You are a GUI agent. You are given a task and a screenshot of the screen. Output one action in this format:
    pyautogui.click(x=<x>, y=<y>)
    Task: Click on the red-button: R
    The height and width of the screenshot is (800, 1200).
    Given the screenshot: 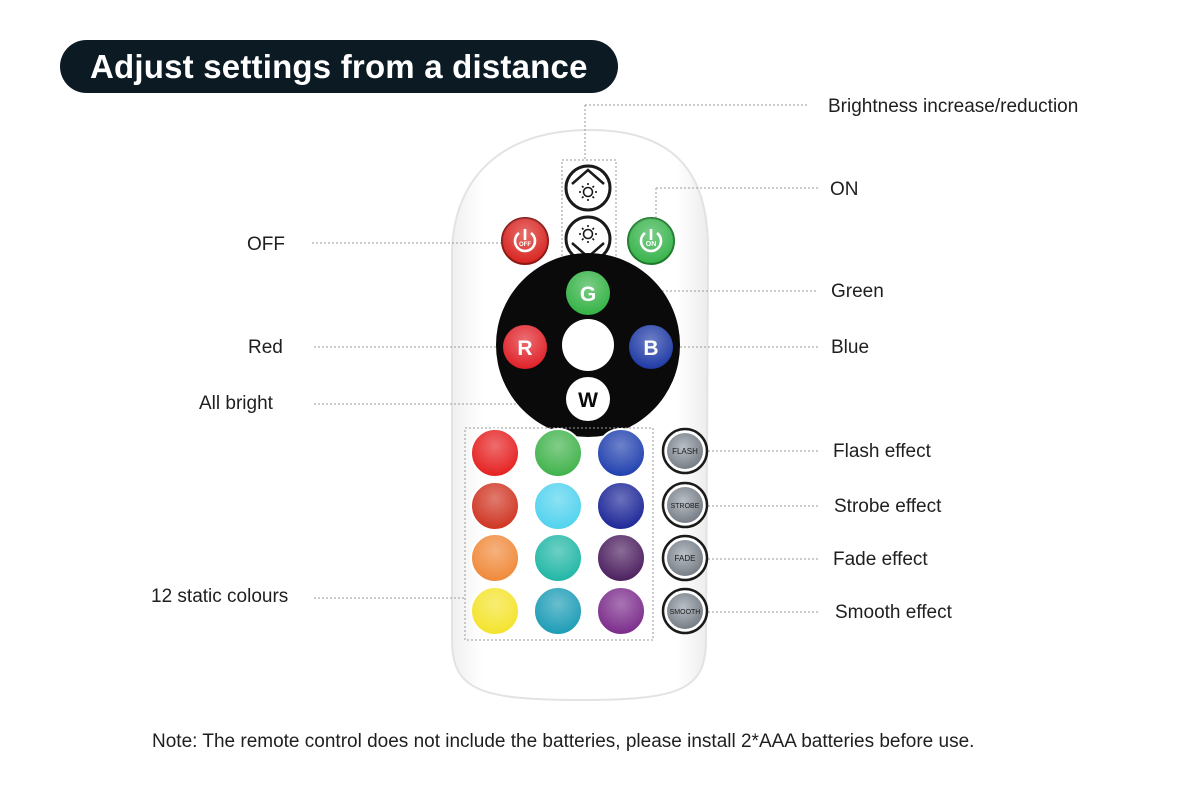 What is the action you would take?
    pyautogui.click(x=525, y=347)
    